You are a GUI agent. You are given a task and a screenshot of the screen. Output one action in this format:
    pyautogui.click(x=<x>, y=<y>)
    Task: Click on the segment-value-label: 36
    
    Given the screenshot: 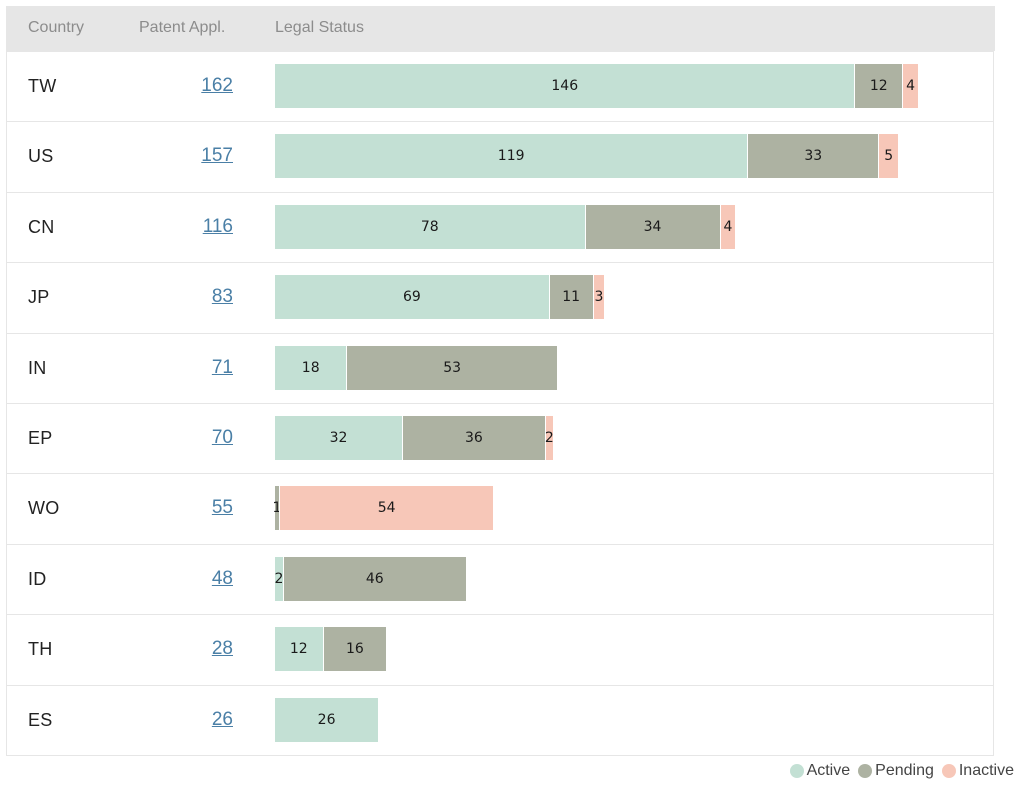 What is the action you would take?
    pyautogui.click(x=474, y=438)
    